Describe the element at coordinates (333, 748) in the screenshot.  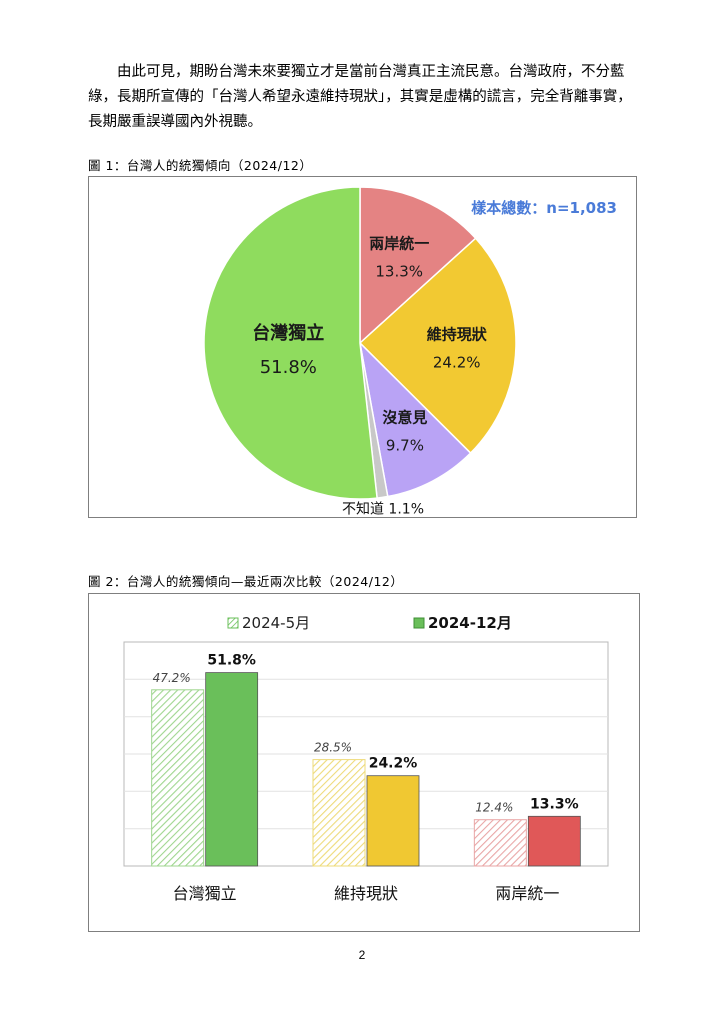
I see `bar-value-label: 28.5%` at that location.